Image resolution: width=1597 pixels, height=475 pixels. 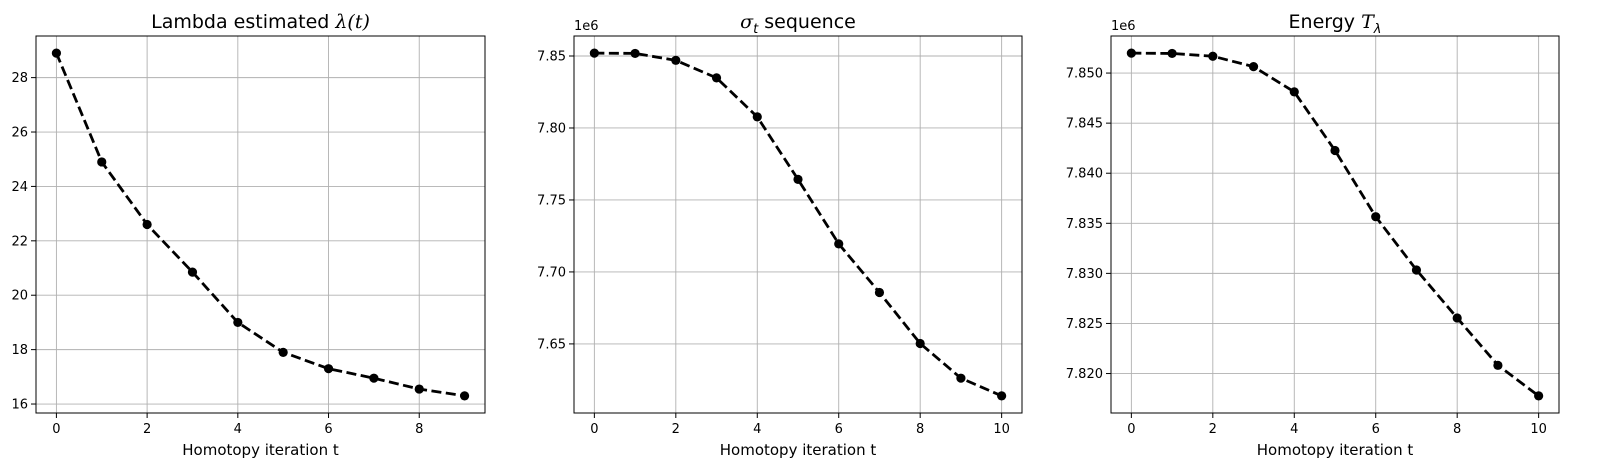 What do you see at coordinates (1084, 274) in the screenshot?
I see `y-tick-label: 7.830` at bounding box center [1084, 274].